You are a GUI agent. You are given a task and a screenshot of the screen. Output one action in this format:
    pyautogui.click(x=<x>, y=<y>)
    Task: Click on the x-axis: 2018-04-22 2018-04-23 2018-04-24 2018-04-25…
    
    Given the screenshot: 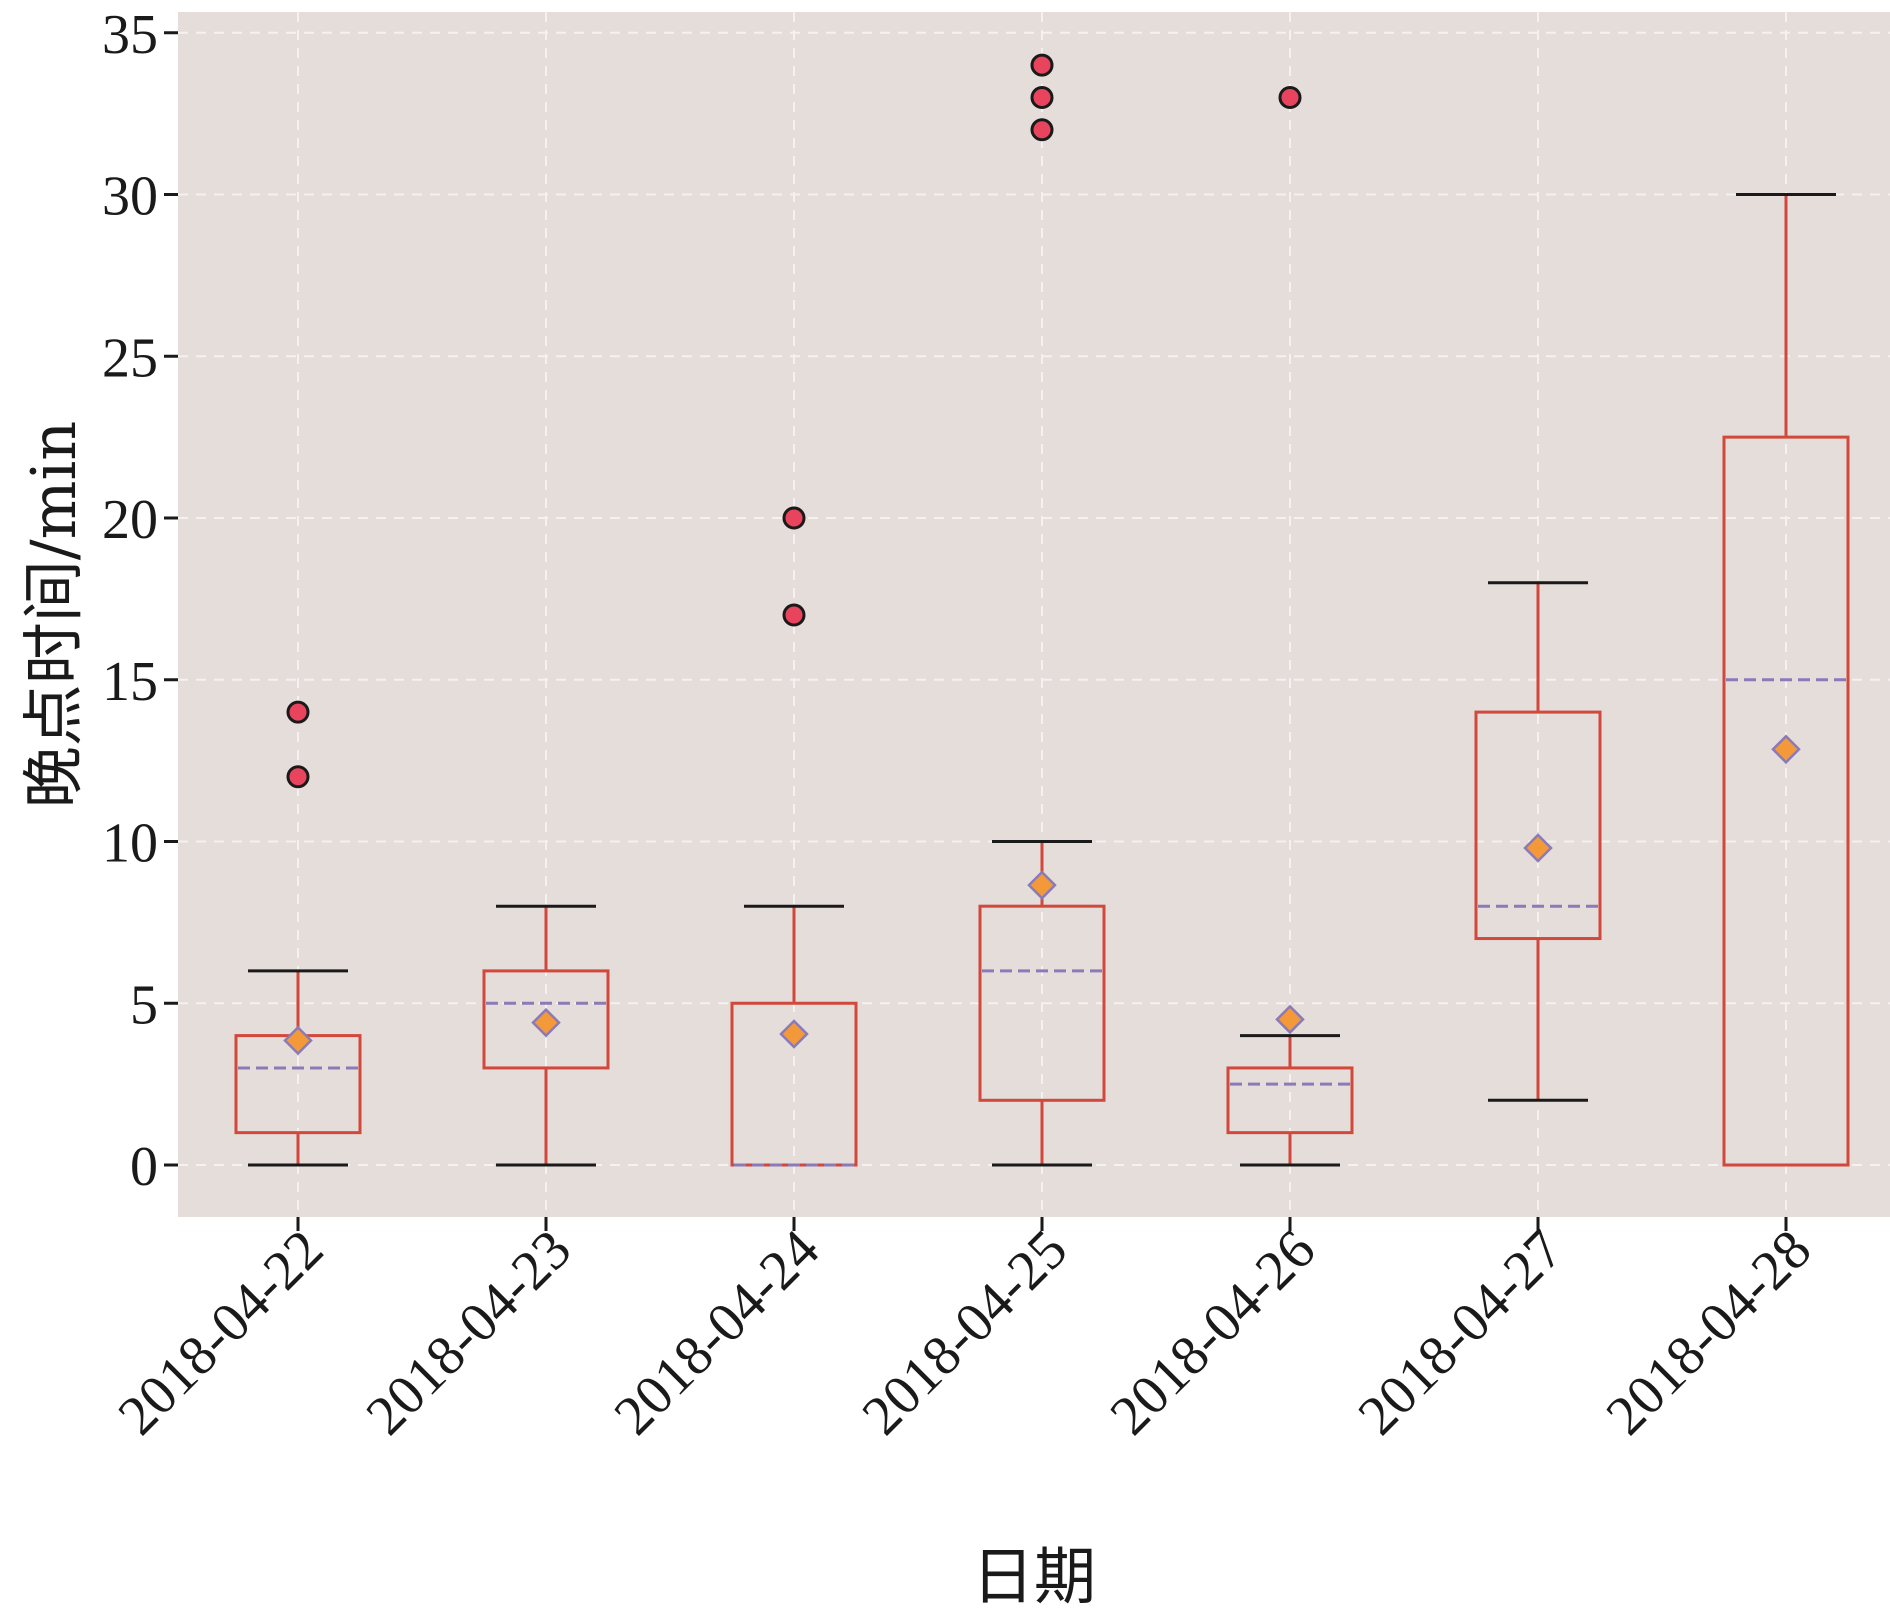 What is the action you would take?
    pyautogui.click(x=965, y=1332)
    